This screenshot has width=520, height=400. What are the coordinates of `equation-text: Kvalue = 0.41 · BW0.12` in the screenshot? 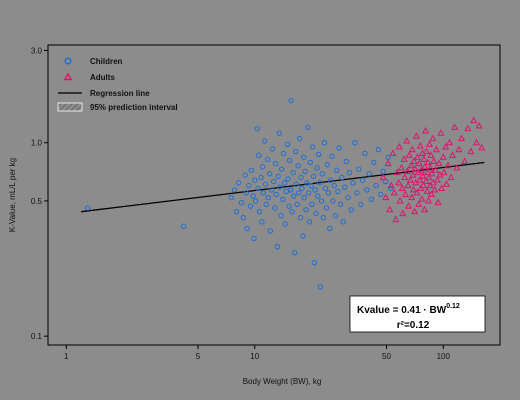 It's located at (408, 309).